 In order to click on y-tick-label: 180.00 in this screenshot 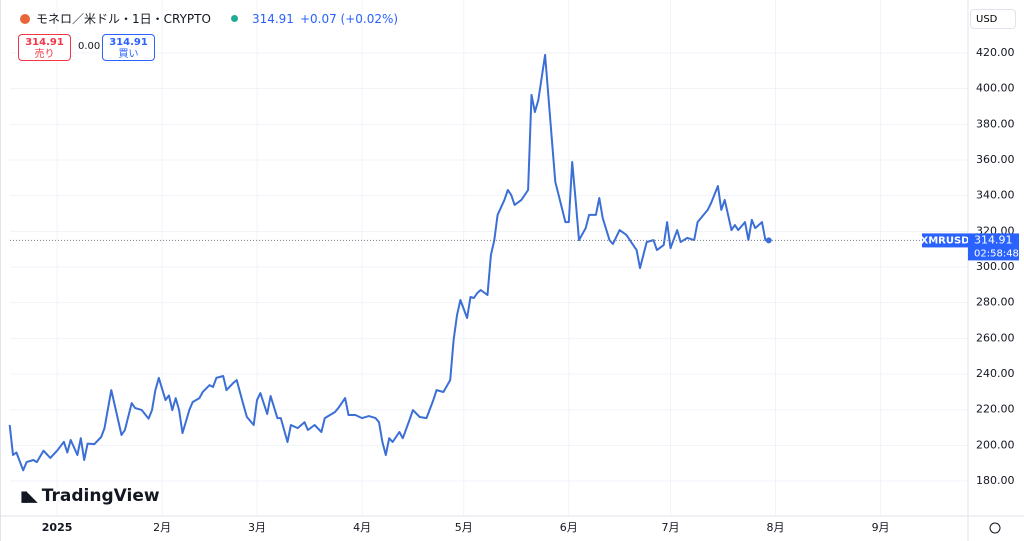, I will do `click(995, 480)`.